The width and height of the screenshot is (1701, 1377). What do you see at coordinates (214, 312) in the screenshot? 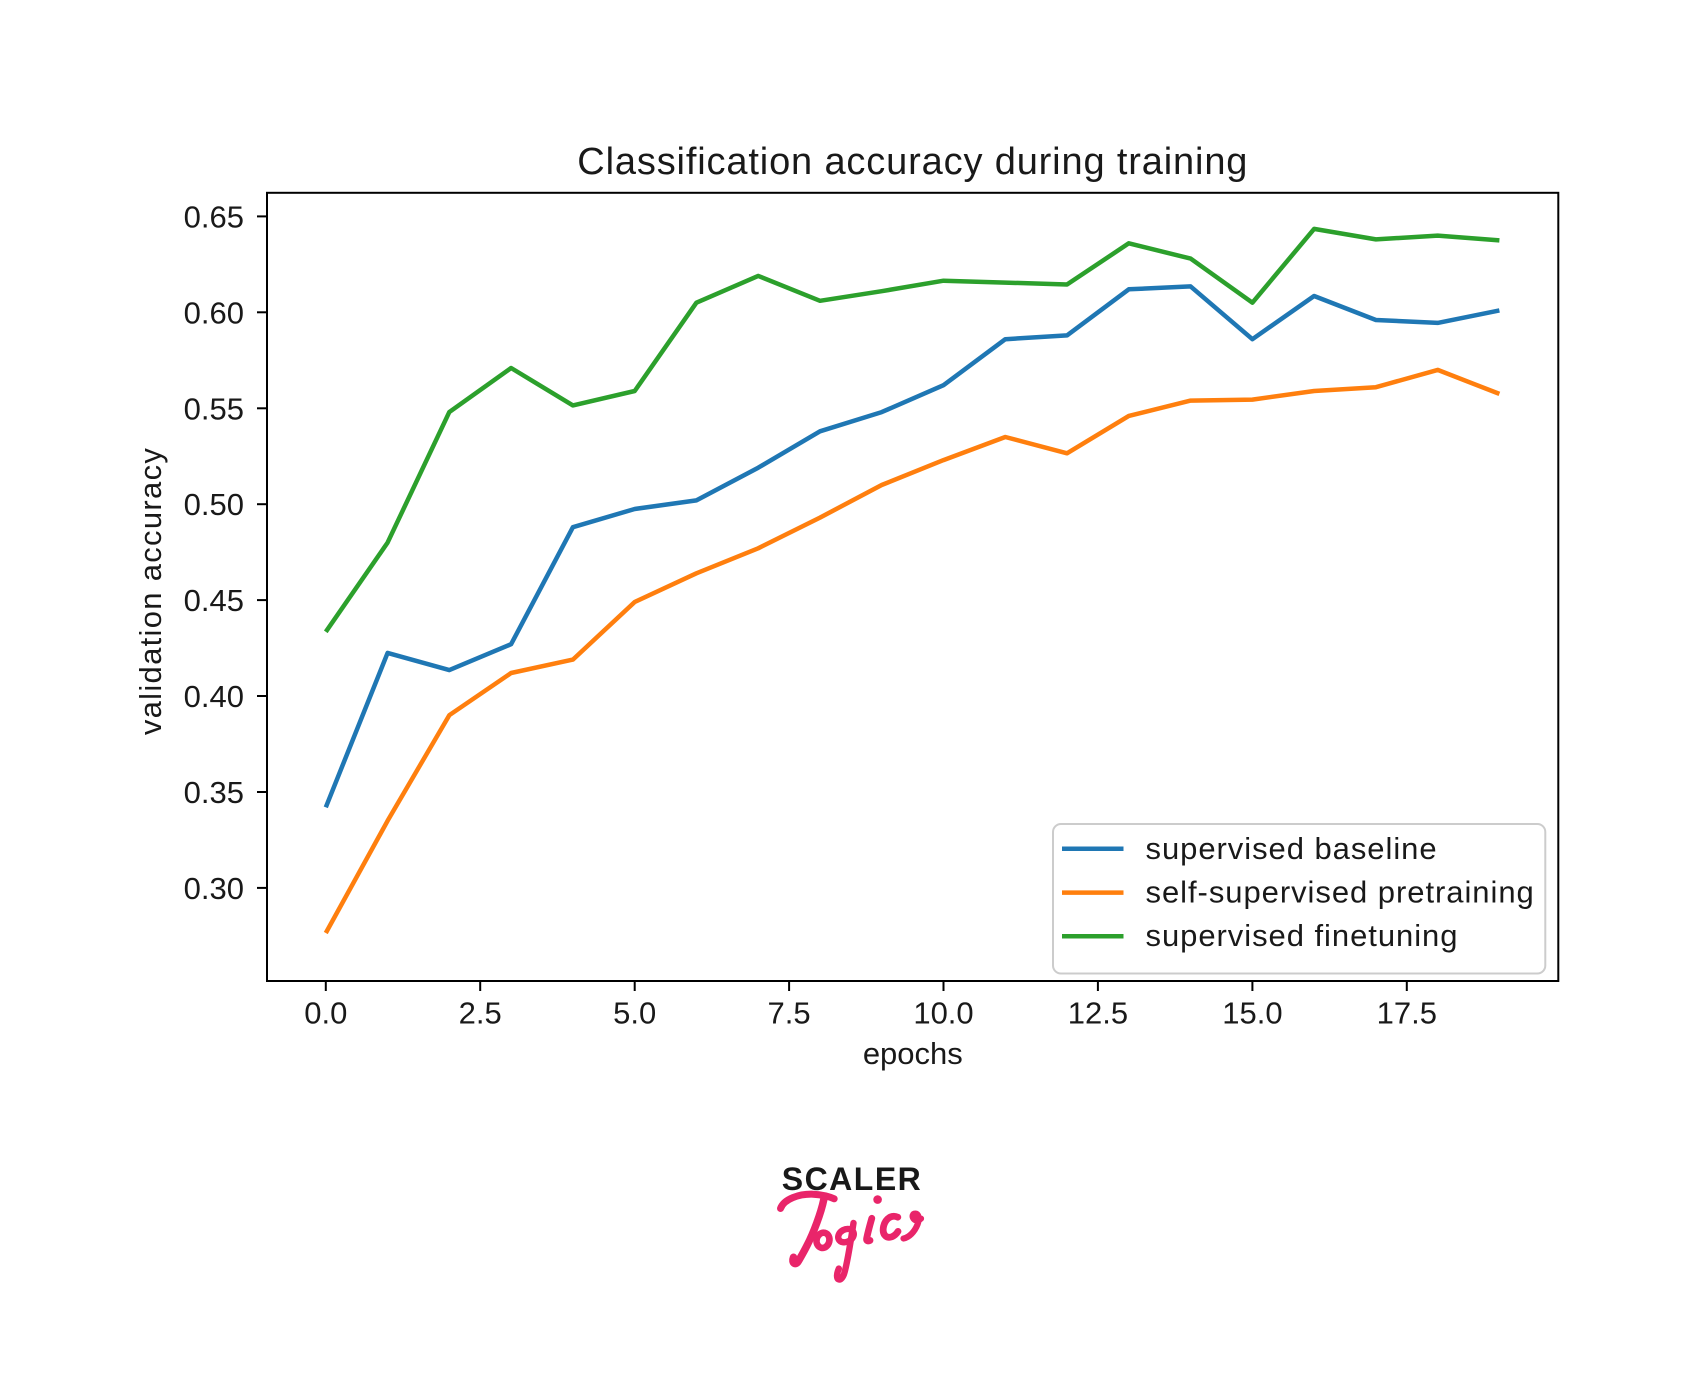
I see `svg-text: 0.60` at bounding box center [214, 312].